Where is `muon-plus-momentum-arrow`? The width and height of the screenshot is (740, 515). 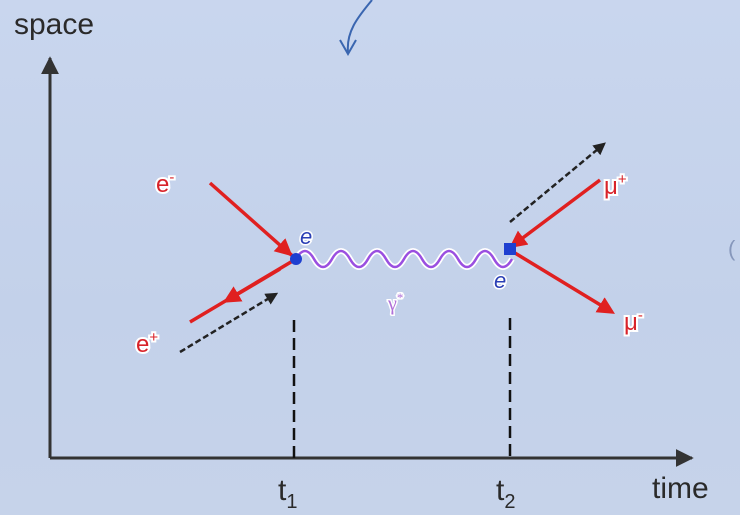
muon-plus-momentum-arrow is located at coordinates (557, 182).